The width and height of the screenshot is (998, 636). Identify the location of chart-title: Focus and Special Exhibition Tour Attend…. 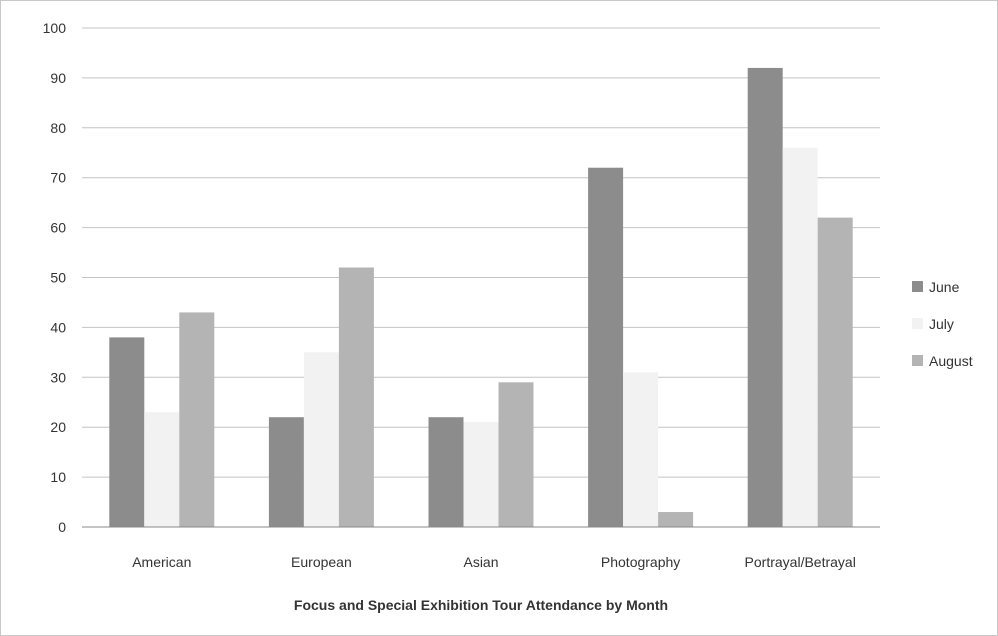
(481, 605).